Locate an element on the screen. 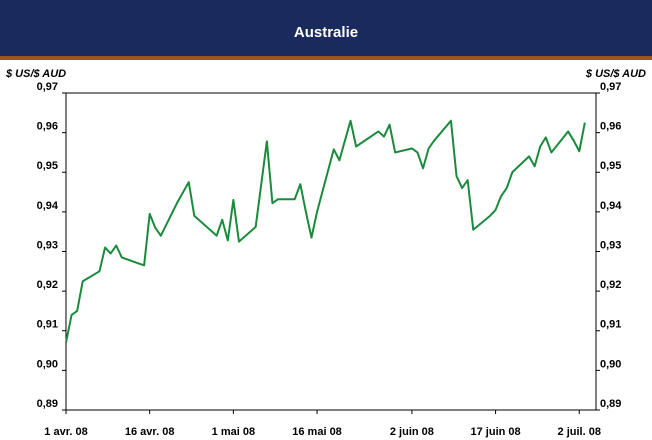  y-tick-label: 0,94 is located at coordinates (48, 206).